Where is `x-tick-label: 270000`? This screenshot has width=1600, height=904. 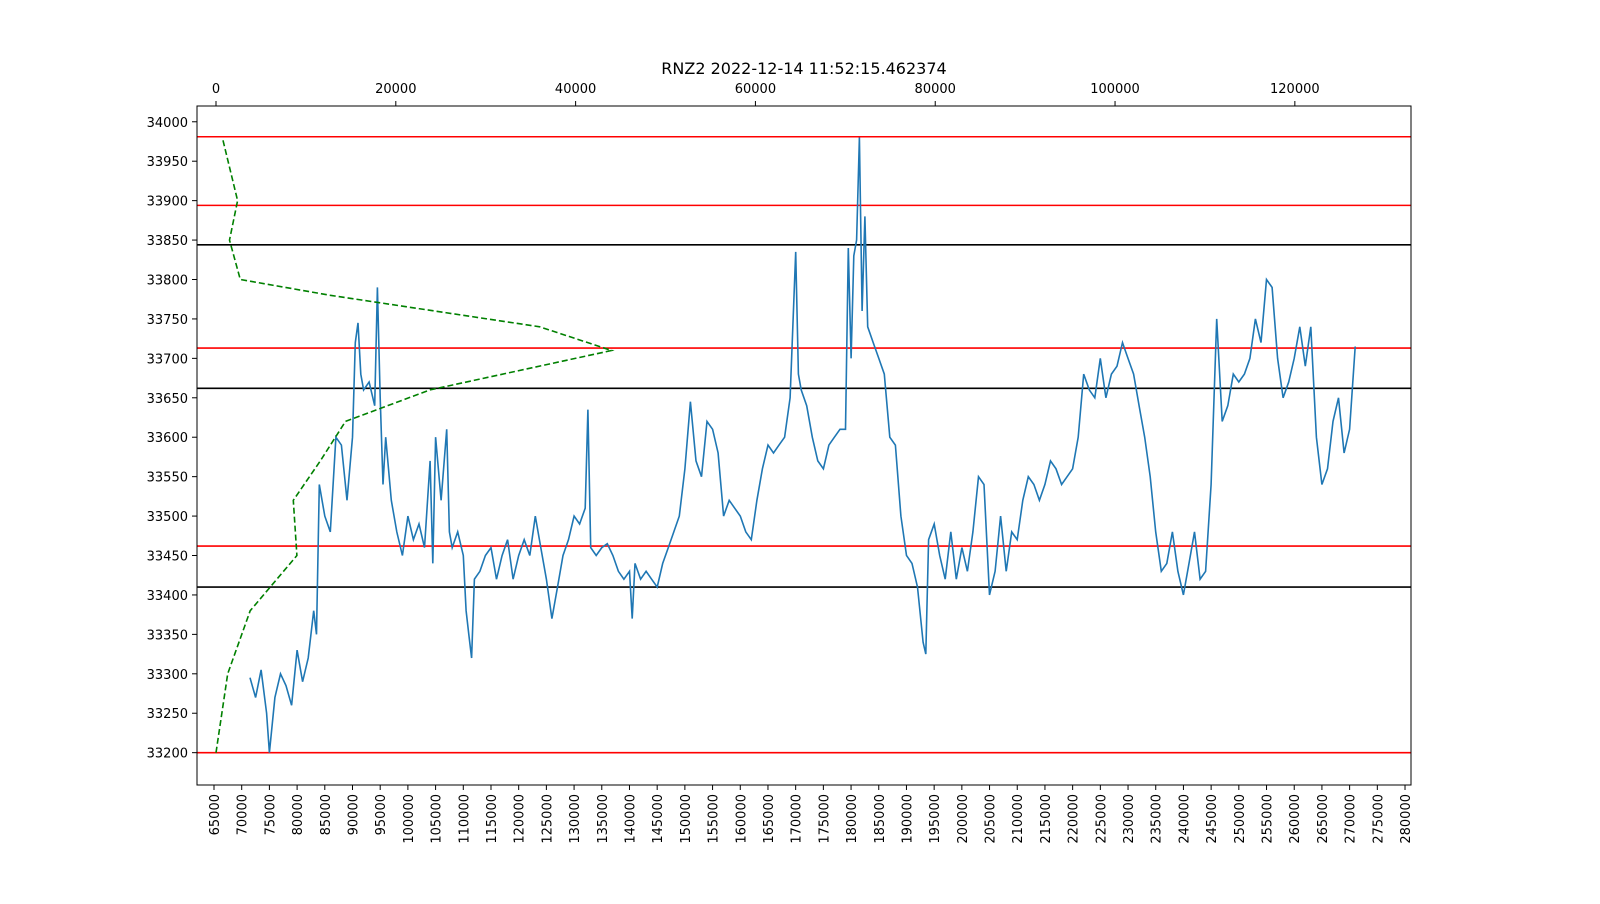 x-tick-label: 270000 is located at coordinates (1351, 819).